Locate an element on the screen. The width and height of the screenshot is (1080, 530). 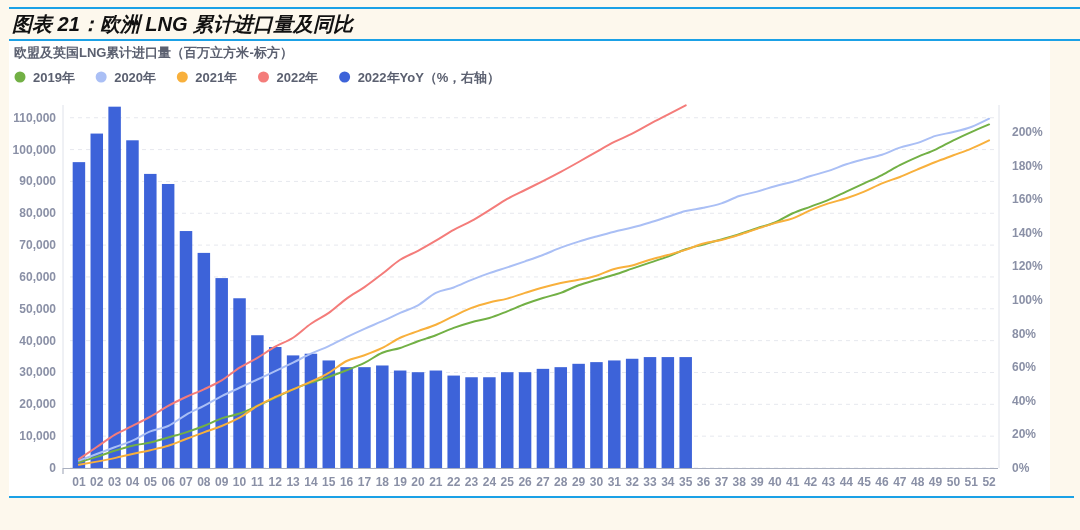
x-tick-label: 18 is located at coordinates (382, 482).